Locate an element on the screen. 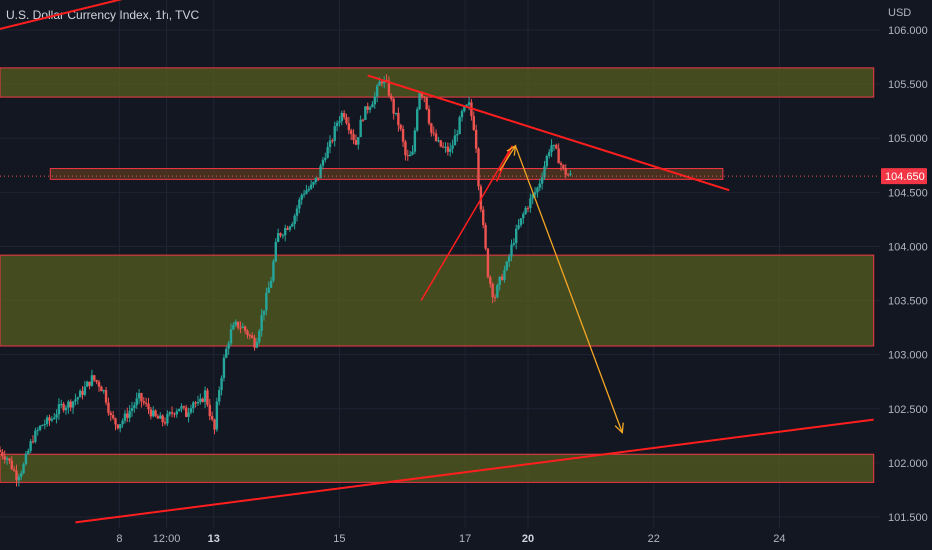 The height and width of the screenshot is (550, 932). x-tick-label: 8 is located at coordinates (119, 539).